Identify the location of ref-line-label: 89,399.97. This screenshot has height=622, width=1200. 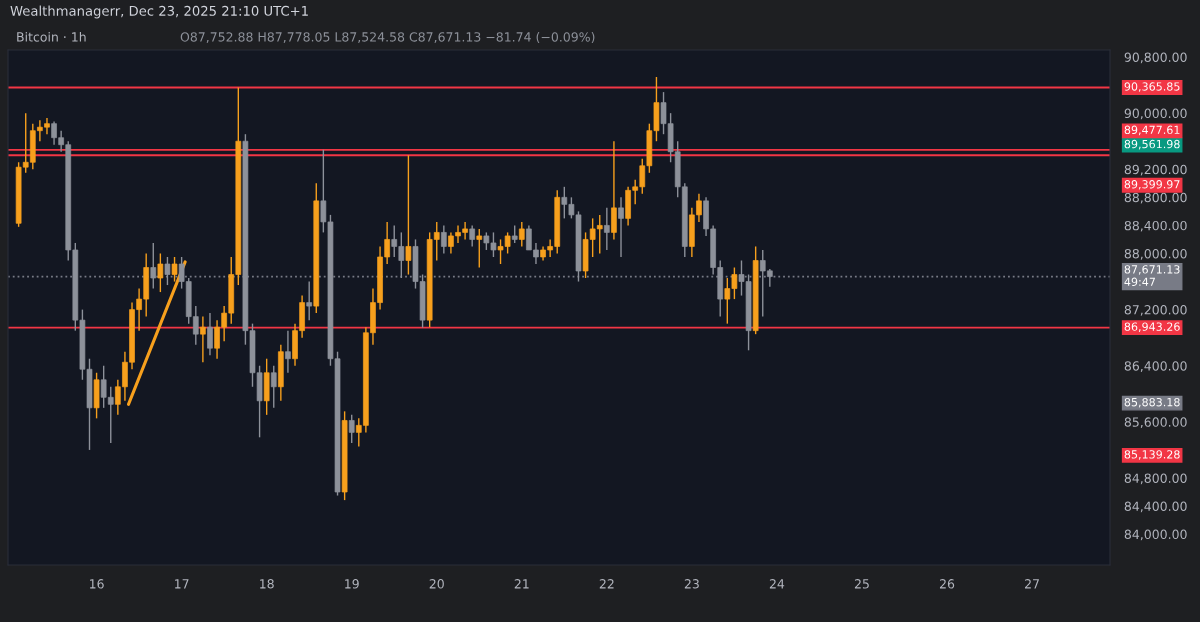
(1152, 185).